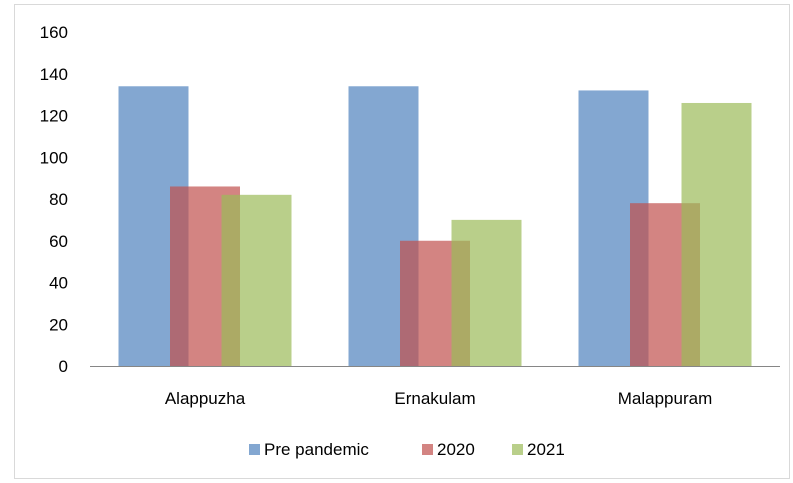 The image size is (793, 483). What do you see at coordinates (434, 398) in the screenshot?
I see `x-tick-label: Ernakulam` at bounding box center [434, 398].